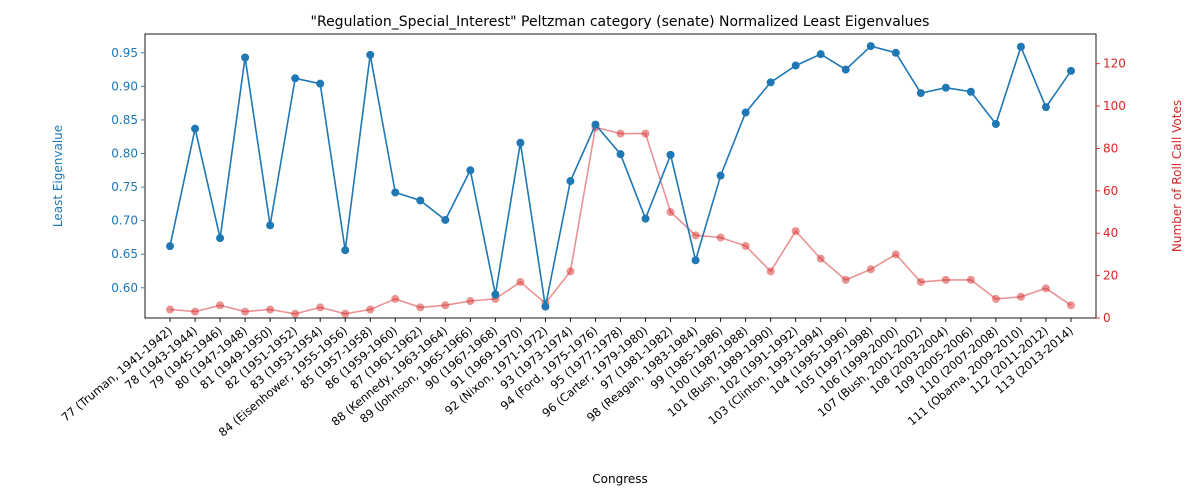 The width and height of the screenshot is (1200, 500). I want to click on left-y-tick-label: 0.85, so click(124, 120).